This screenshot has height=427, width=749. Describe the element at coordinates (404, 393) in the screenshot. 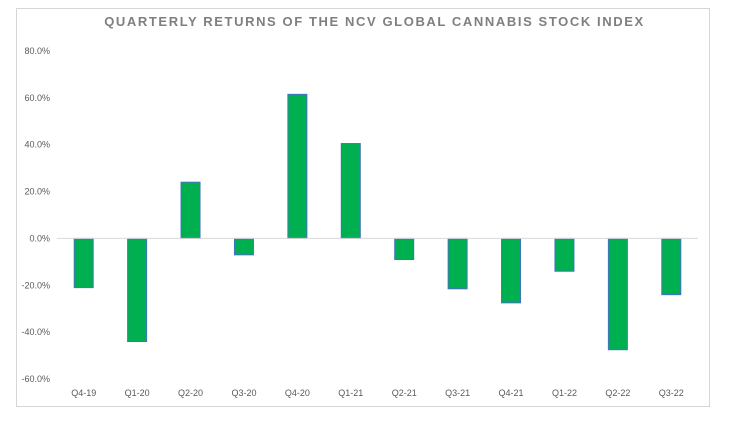

I see `x-tick-label: Q2-21` at that location.